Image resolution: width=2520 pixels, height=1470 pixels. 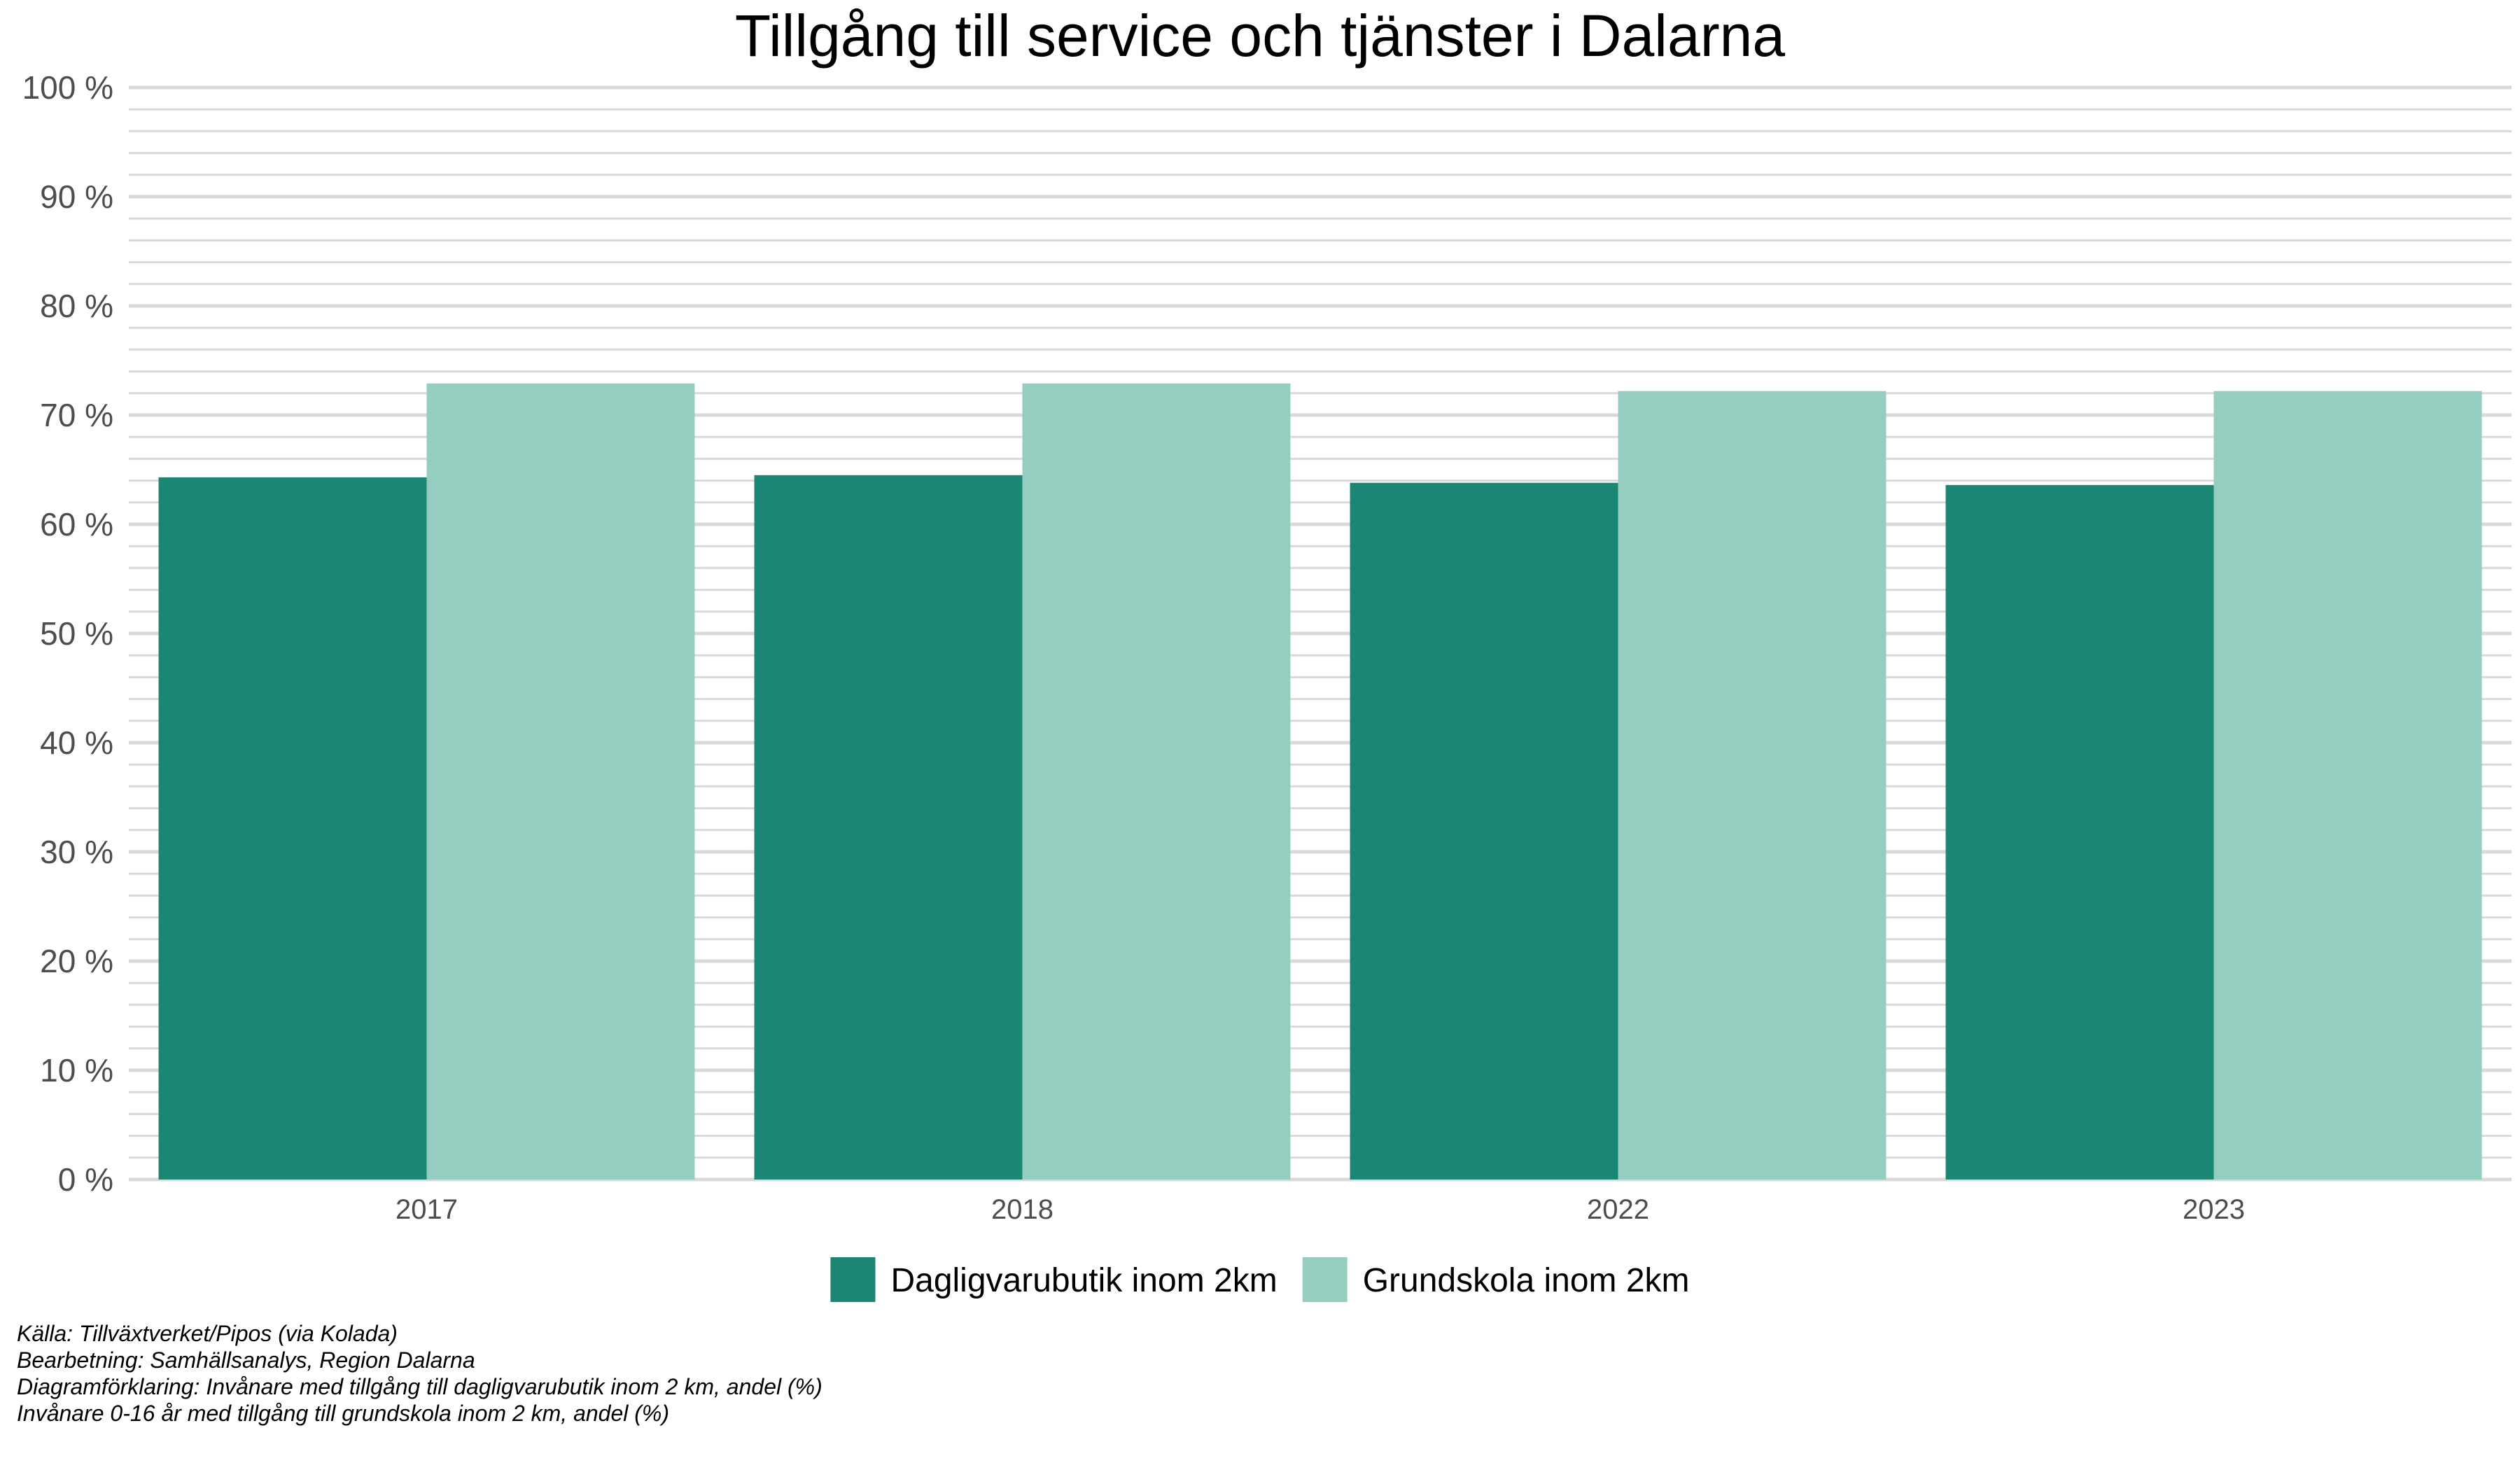 What do you see at coordinates (1156, 781) in the screenshot?
I see `bar-grundskola-2018` at bounding box center [1156, 781].